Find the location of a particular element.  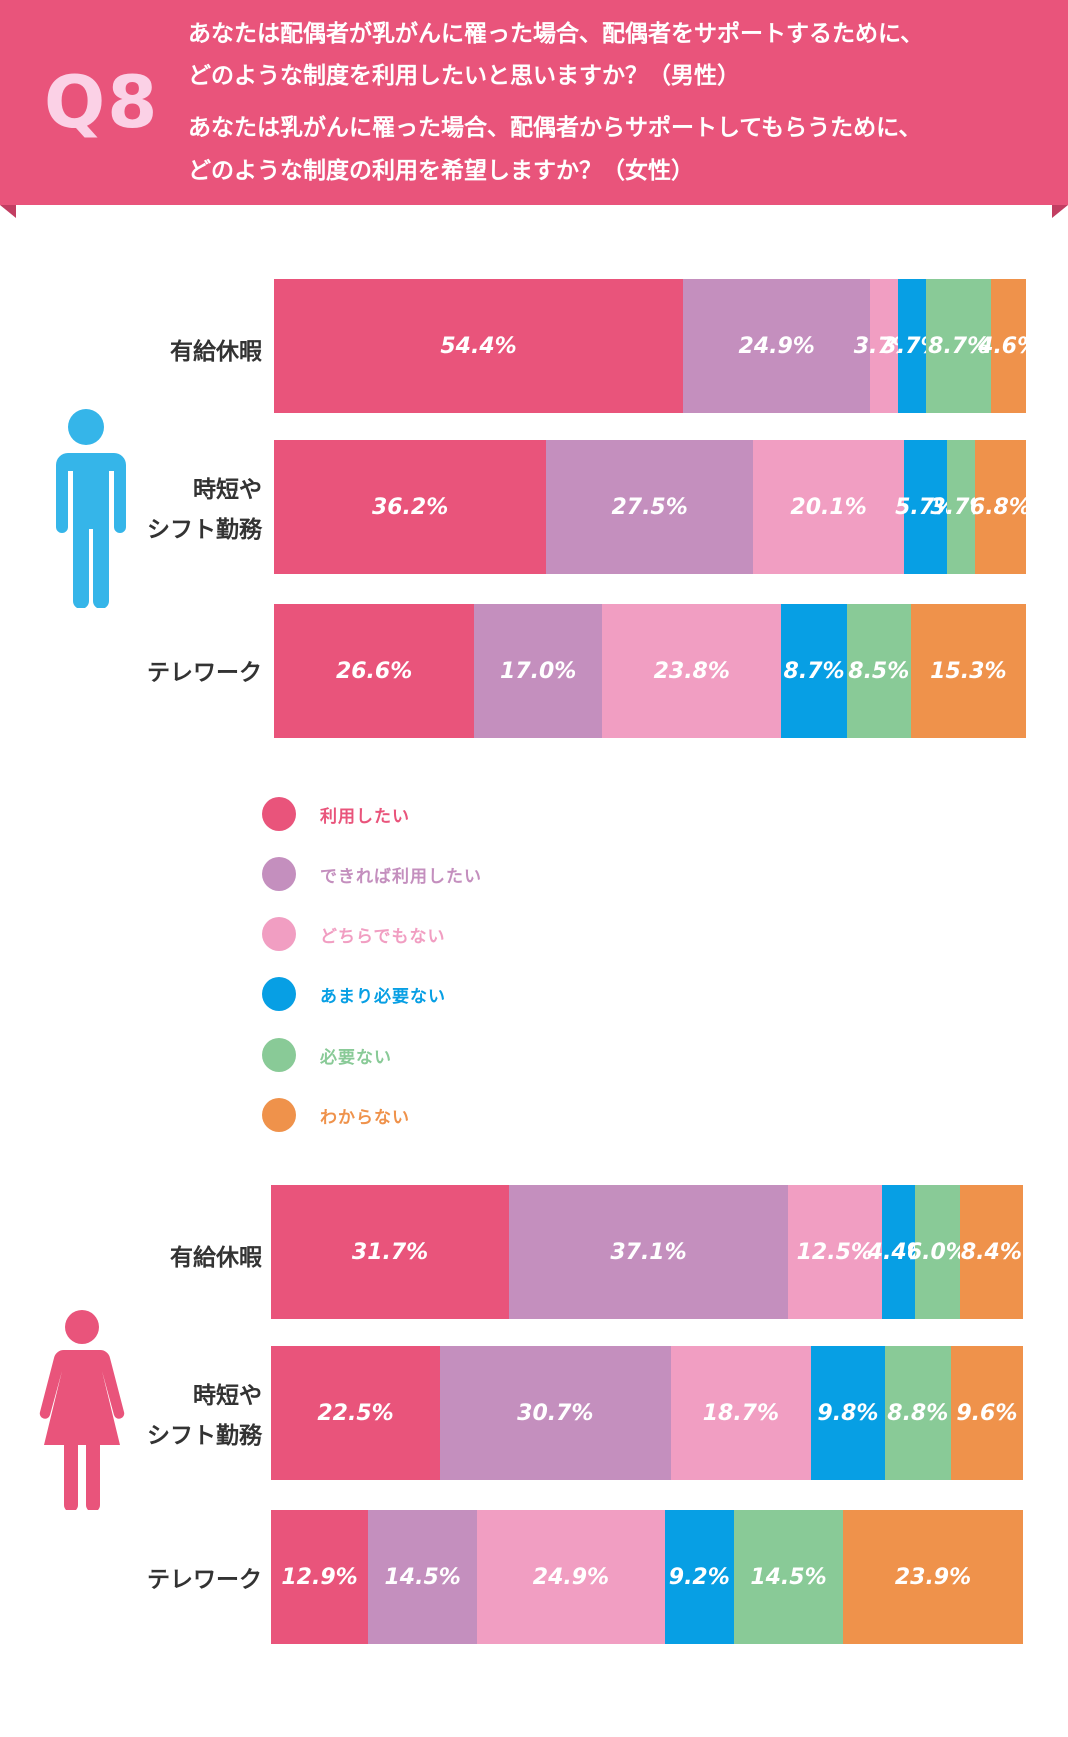

female-bar-2-segment-4: 14.5% is located at coordinates (788, 1577).